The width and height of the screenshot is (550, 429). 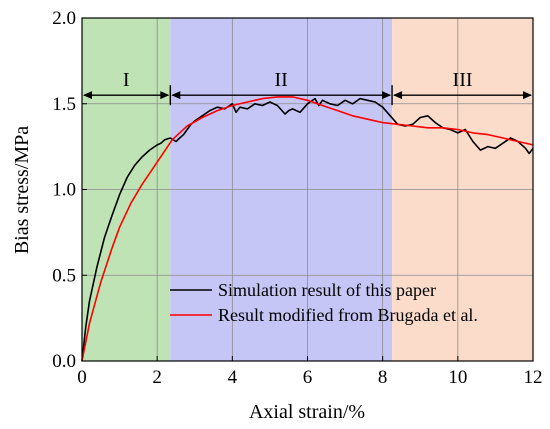 I want to click on legend-label-simulation: Simulation result of this paper, so click(x=327, y=290).